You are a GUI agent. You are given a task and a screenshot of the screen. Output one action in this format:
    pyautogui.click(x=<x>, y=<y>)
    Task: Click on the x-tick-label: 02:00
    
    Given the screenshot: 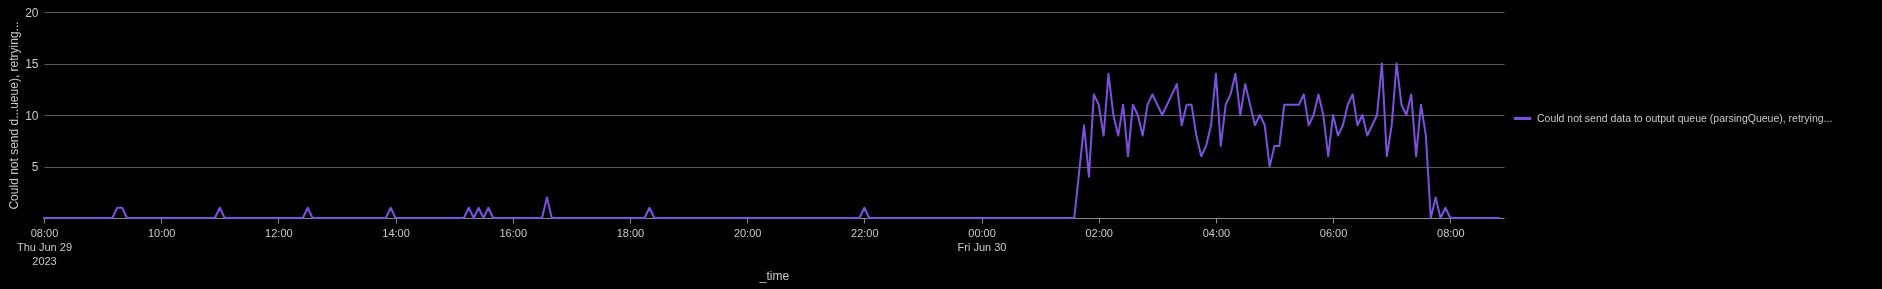 What is the action you would take?
    pyautogui.click(x=1099, y=232)
    